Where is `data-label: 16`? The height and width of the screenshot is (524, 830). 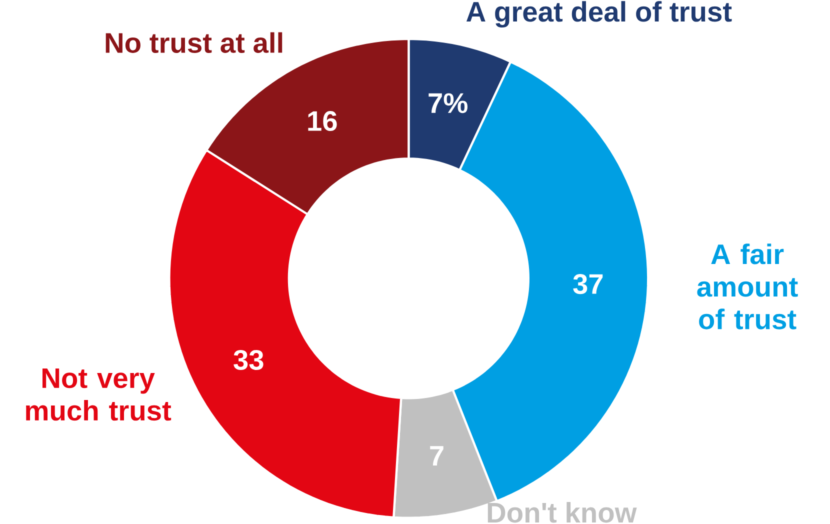
data-label: 16 is located at coordinates (322, 121).